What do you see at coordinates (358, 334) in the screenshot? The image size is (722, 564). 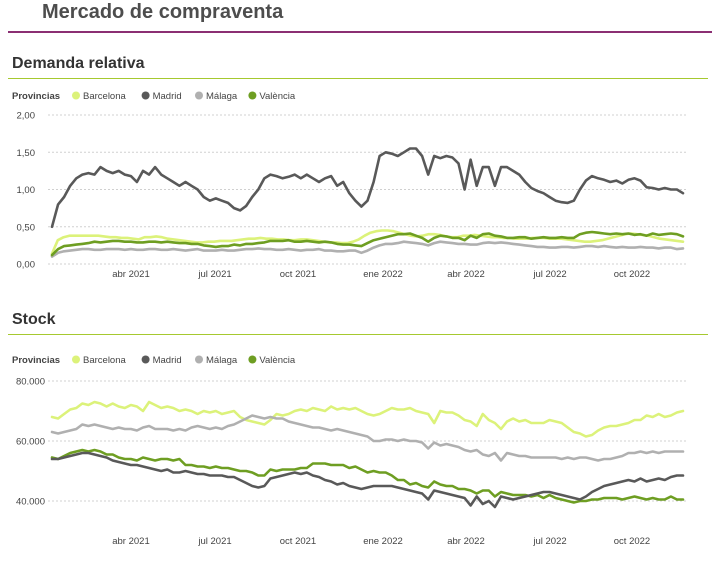 I see `section-divider-stock` at bounding box center [358, 334].